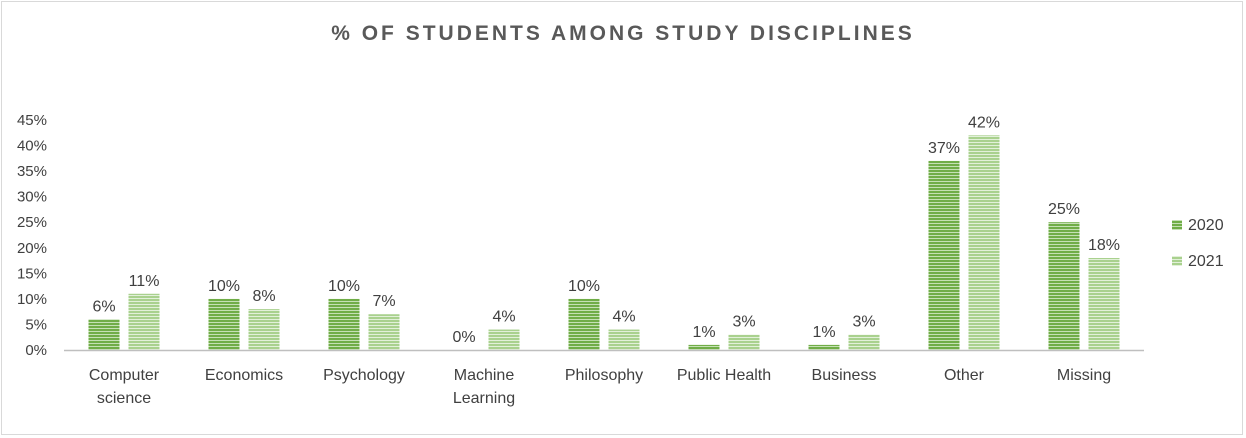  I want to click on data-label-2021-4: 4%, so click(623, 317).